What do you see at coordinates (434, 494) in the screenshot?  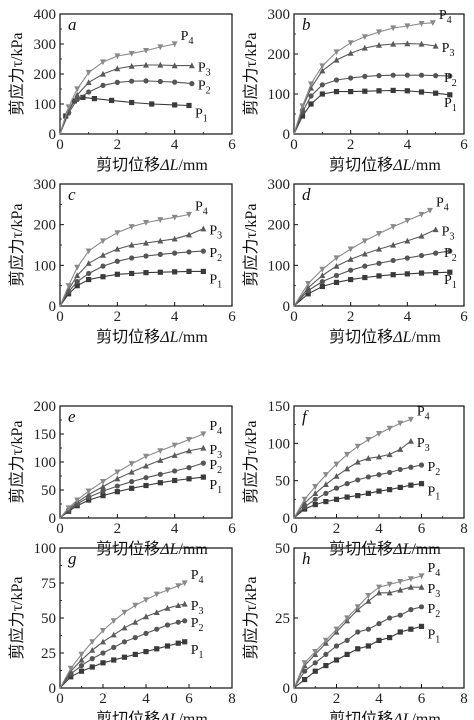 I see `series-label: P1` at bounding box center [434, 494].